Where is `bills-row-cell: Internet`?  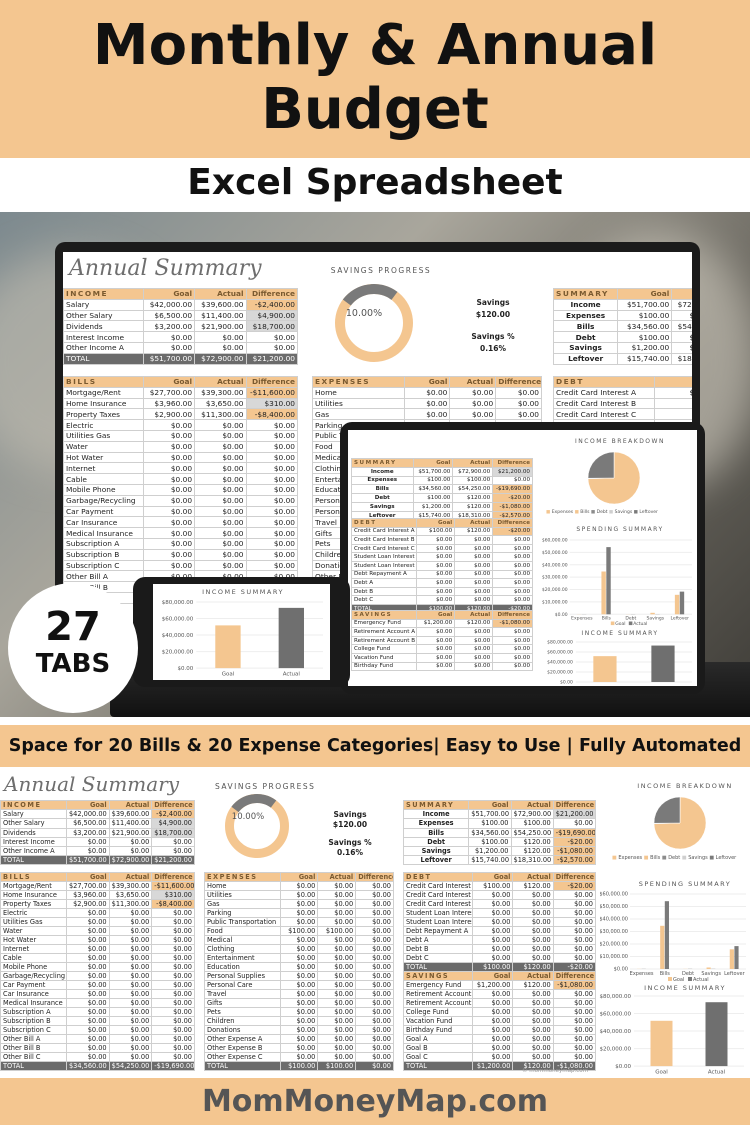 bills-row-cell: Internet is located at coordinates (33, 949).